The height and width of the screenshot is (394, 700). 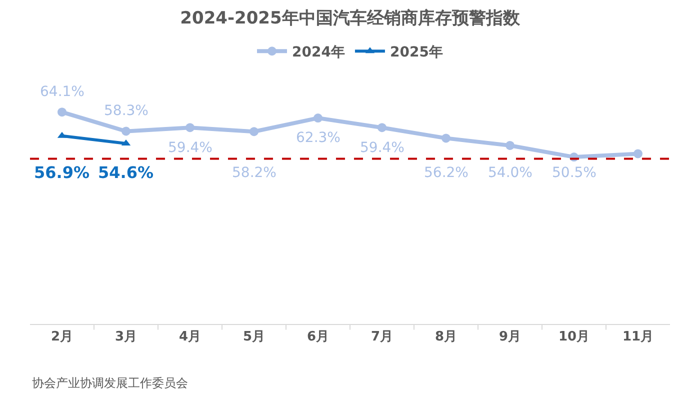 What do you see at coordinates (254, 337) in the screenshot?
I see `x-tick-label: 5月` at bounding box center [254, 337].